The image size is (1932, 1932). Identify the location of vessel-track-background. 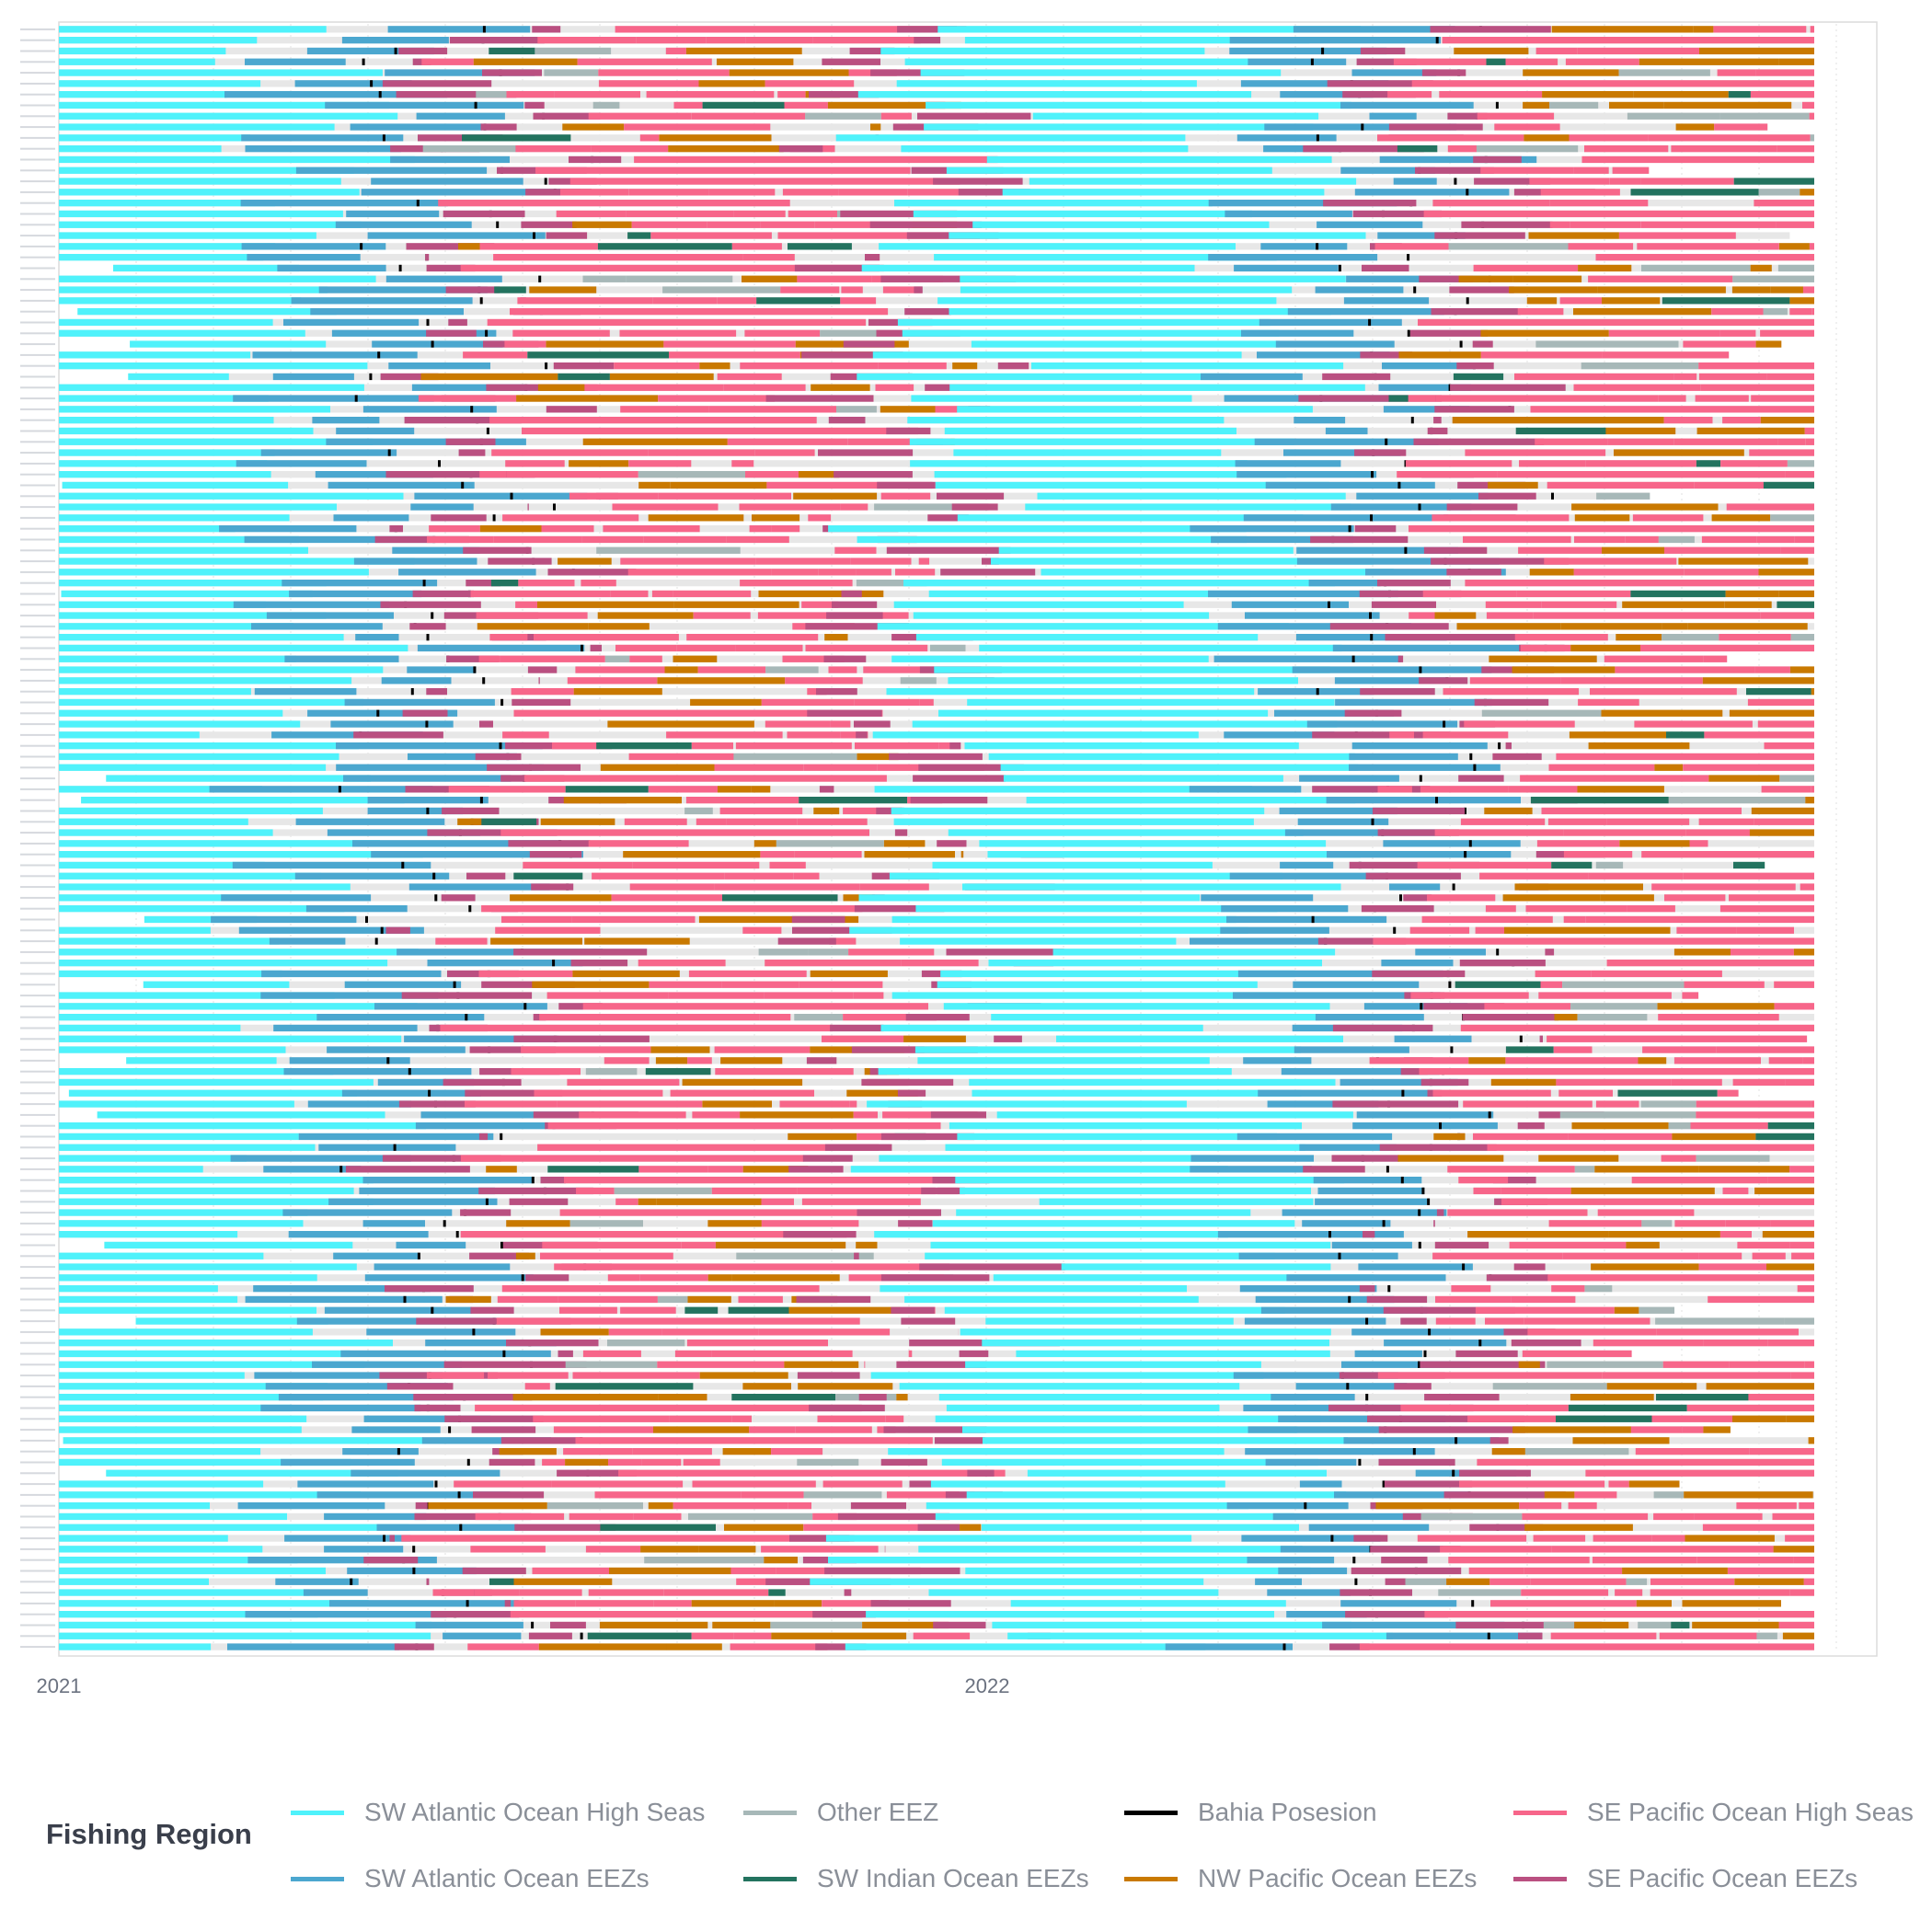
(936, 561).